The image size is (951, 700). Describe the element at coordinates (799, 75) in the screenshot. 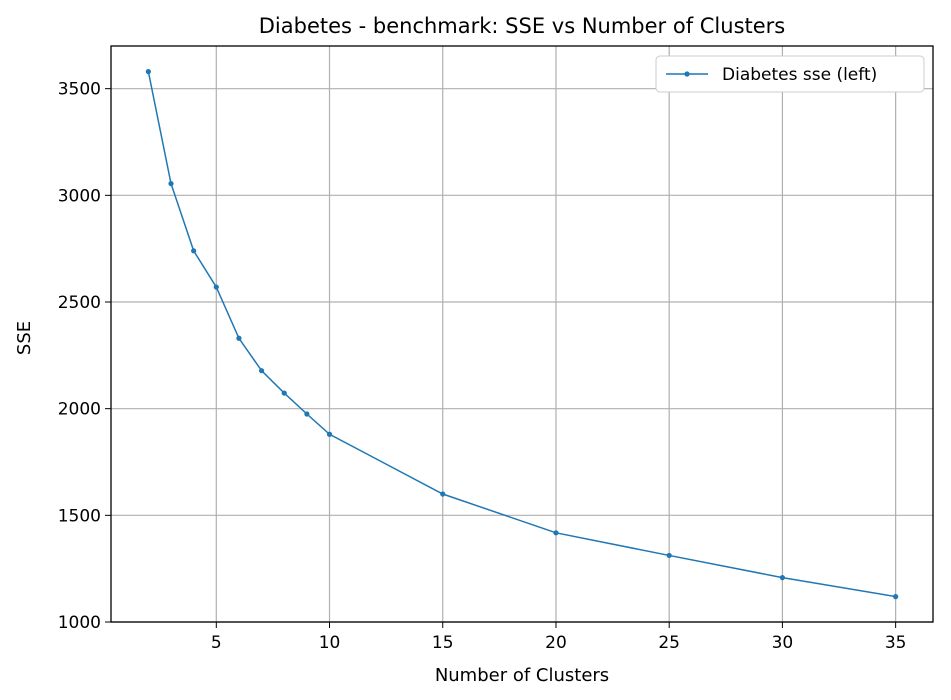

I see `legend-label: Diabetes sse (left)` at that location.